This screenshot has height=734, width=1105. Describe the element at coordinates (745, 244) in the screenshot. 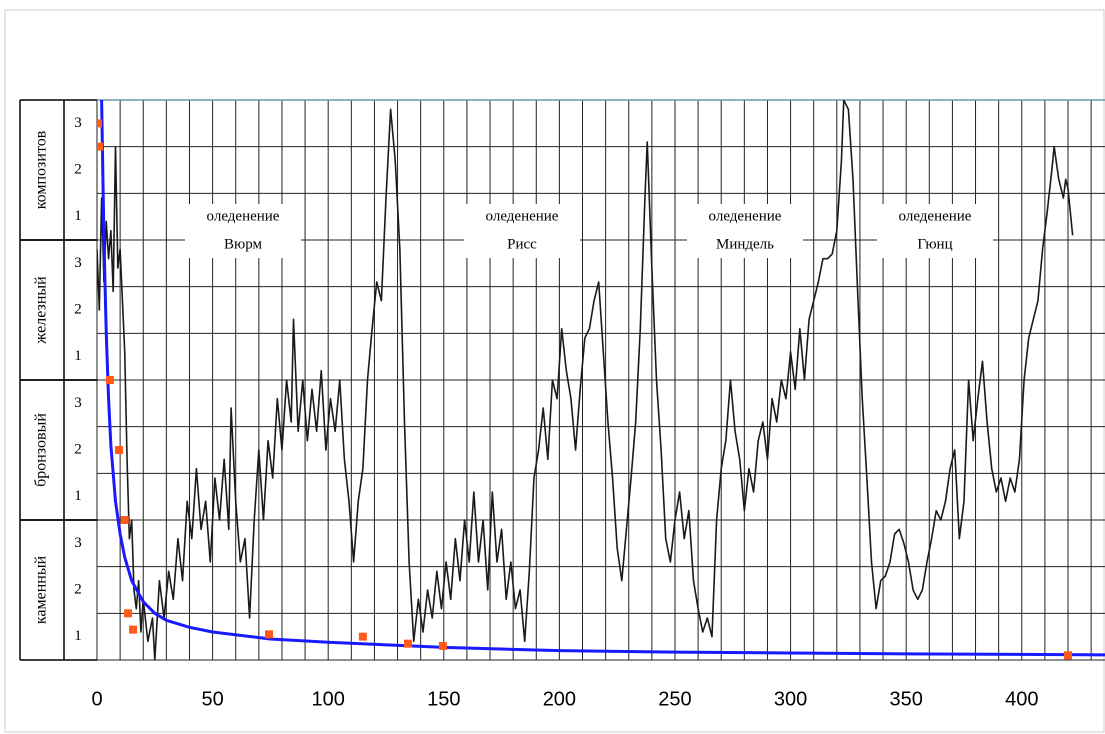

I see `annotation: Миндель` at that location.